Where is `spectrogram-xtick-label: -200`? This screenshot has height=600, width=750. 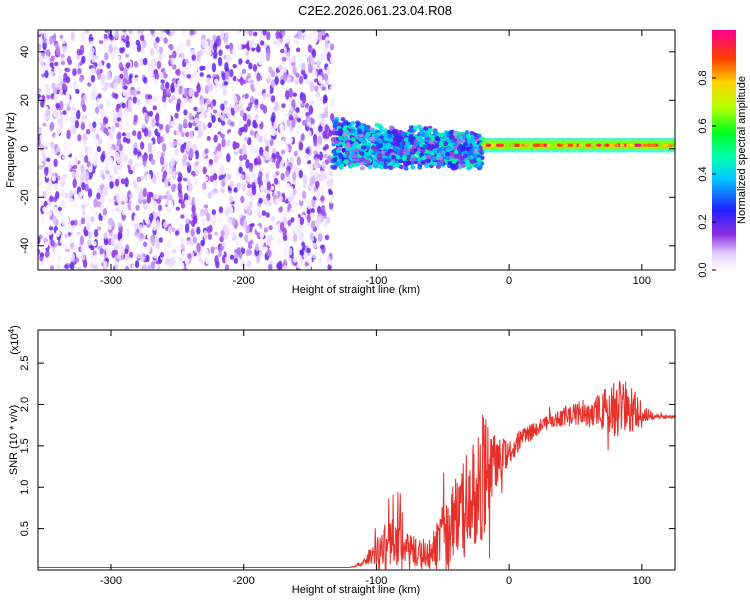
spectrogram-xtick-label: -200 is located at coordinates (244, 281).